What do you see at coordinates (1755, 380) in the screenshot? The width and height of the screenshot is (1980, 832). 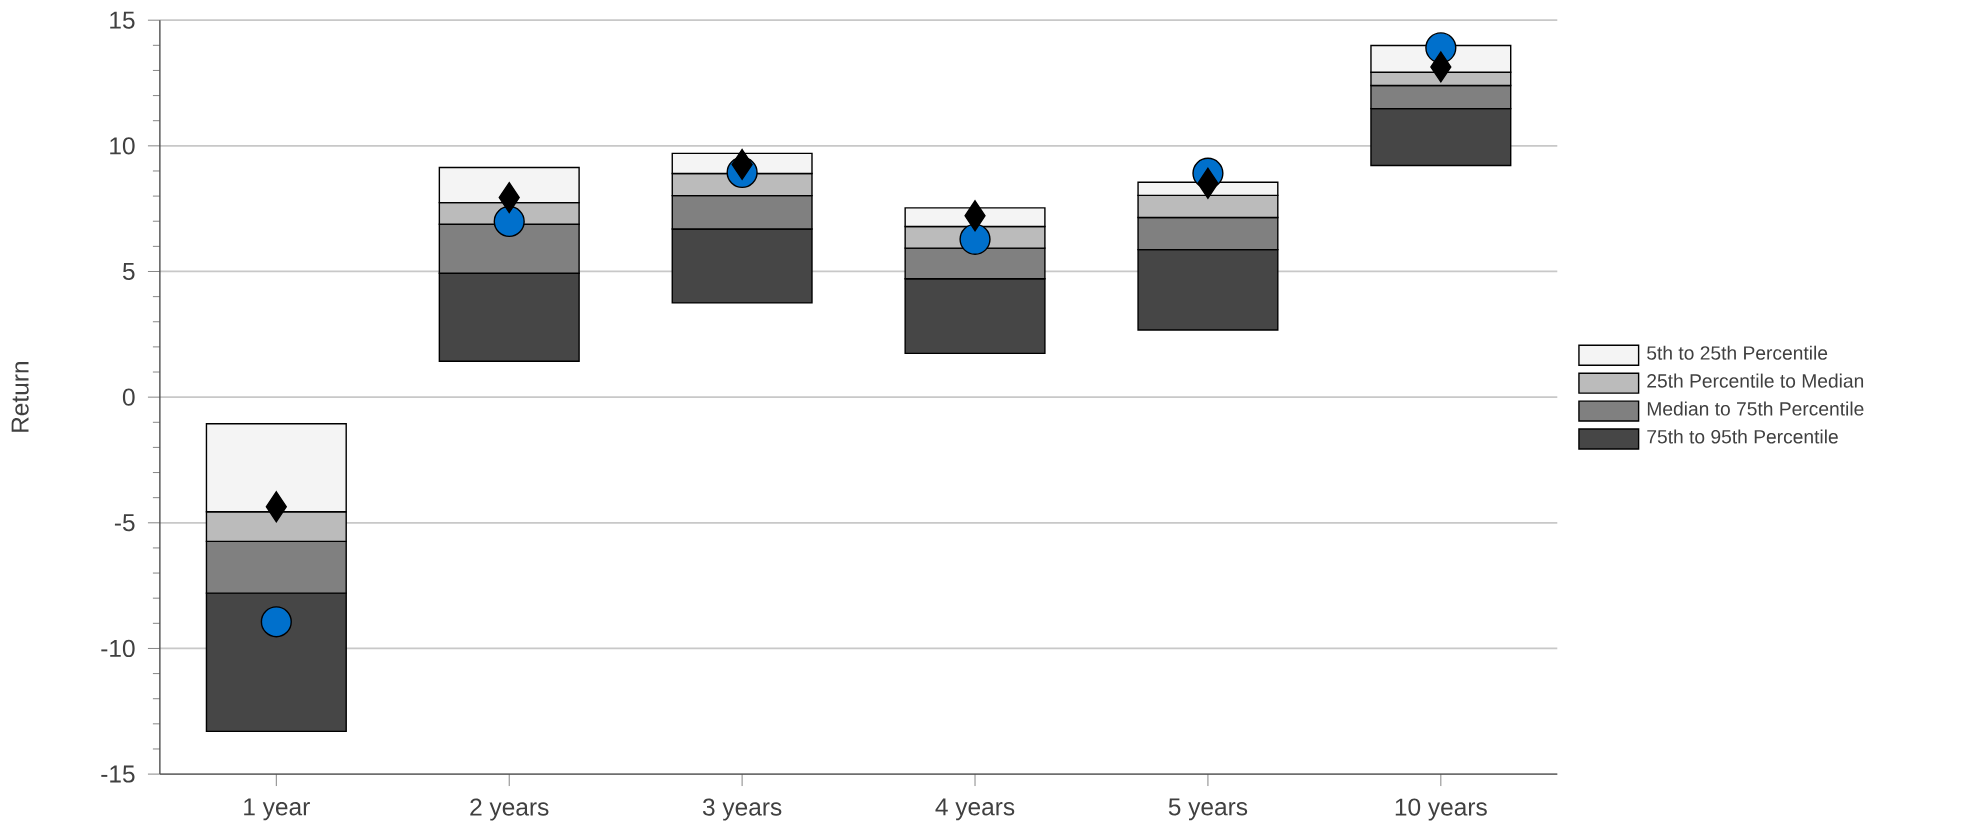 I see `legend-label: 25th Percentile to Median` at bounding box center [1755, 380].